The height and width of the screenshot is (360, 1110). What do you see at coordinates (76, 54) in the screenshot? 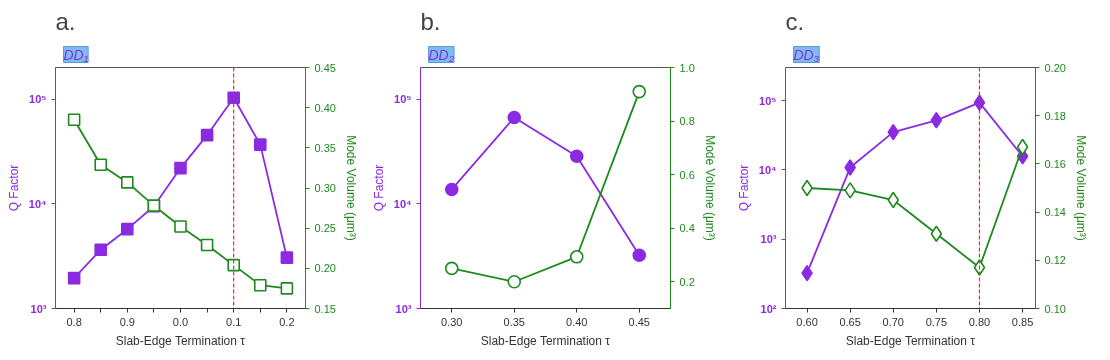
I see `chart-subtitle: DD₁` at bounding box center [76, 54].